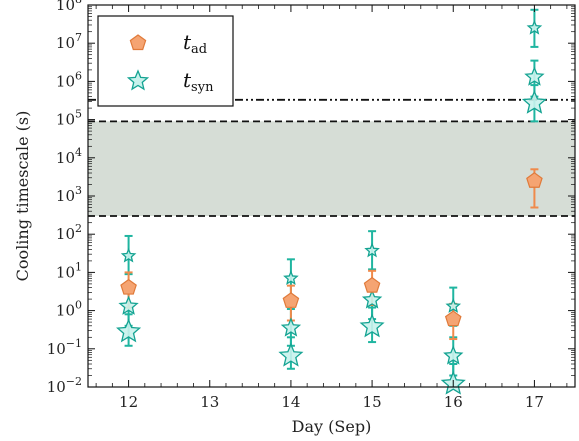 This screenshot has width=579, height=441. I want to click on x-axis-label: Day (Sep), so click(332, 426).